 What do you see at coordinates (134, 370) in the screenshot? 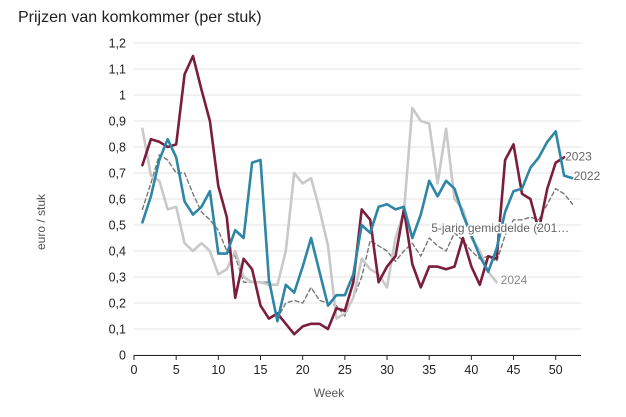
I see `x-tick-label: 0` at bounding box center [134, 370].